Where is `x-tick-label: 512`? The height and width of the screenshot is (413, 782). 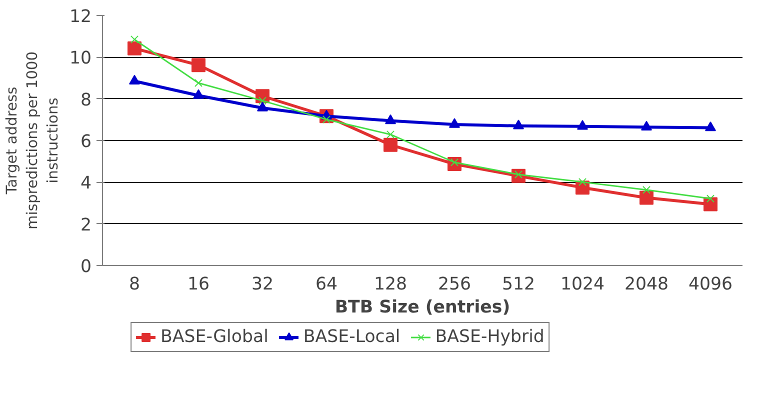 x-tick-label: 512 is located at coordinates (519, 284).